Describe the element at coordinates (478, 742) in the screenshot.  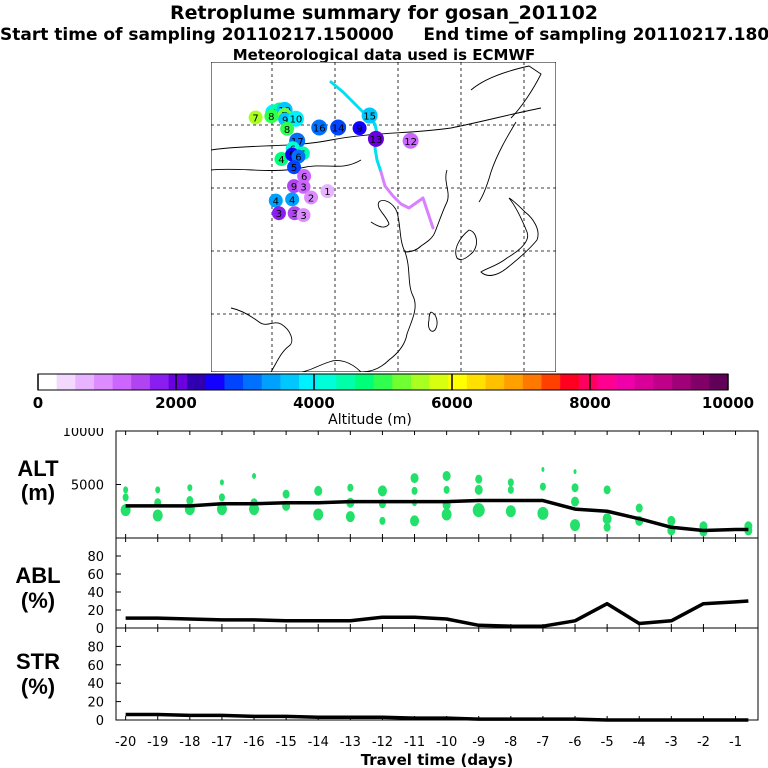
I see `x-tick-label: -9` at that location.